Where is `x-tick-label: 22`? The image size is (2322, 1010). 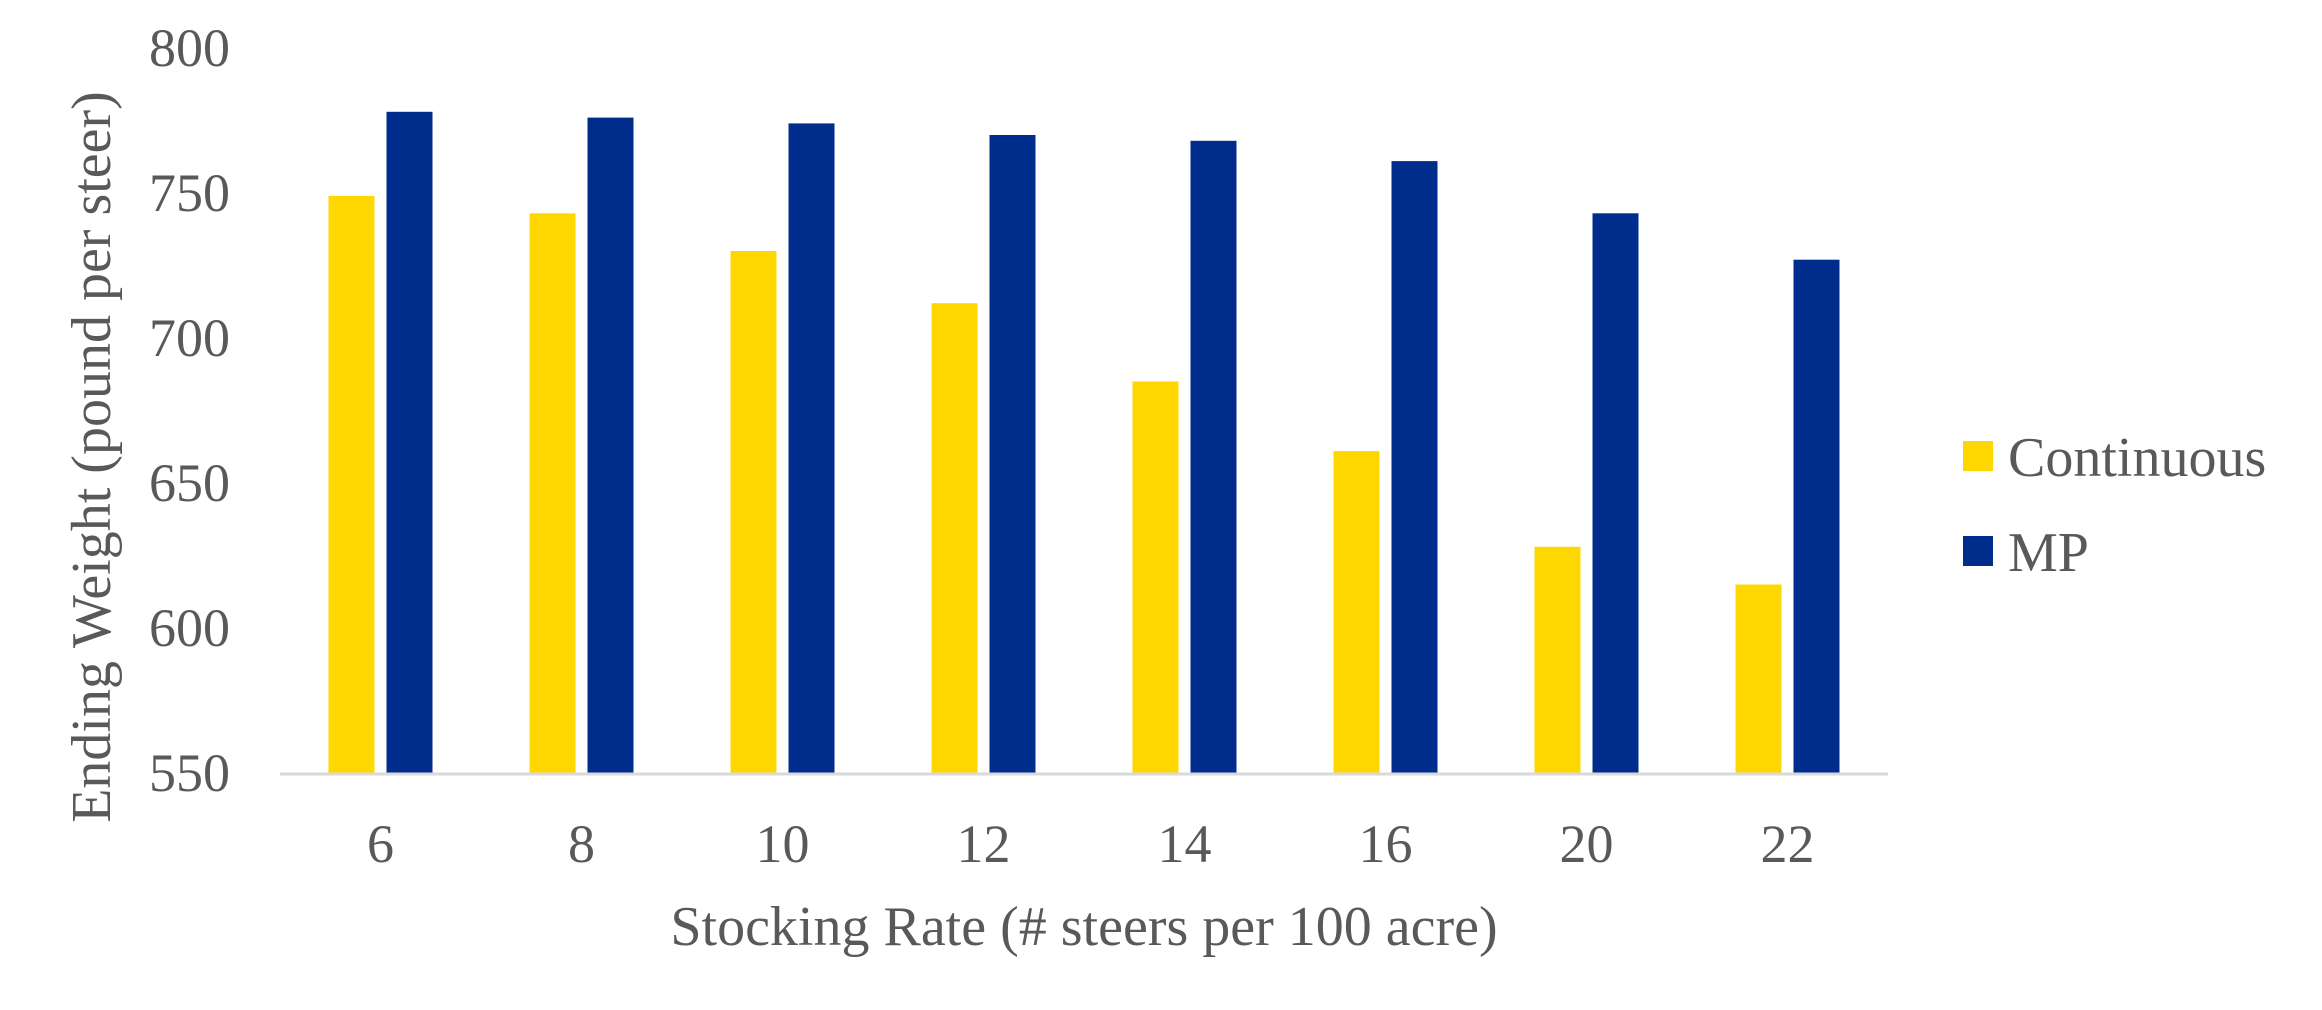
x-tick-label: 22 is located at coordinates (1788, 844).